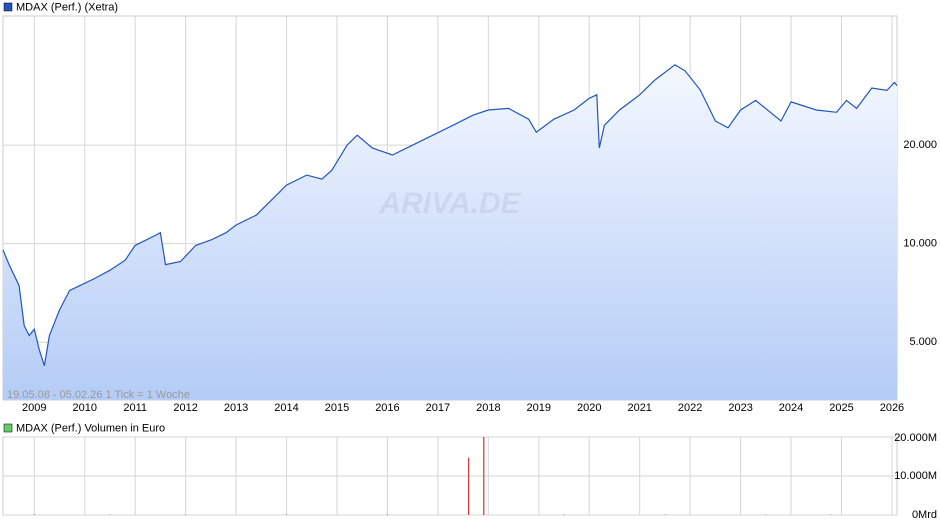 This screenshot has height=526, width=940. I want to click on x-tick-label: 2025, so click(841, 408).